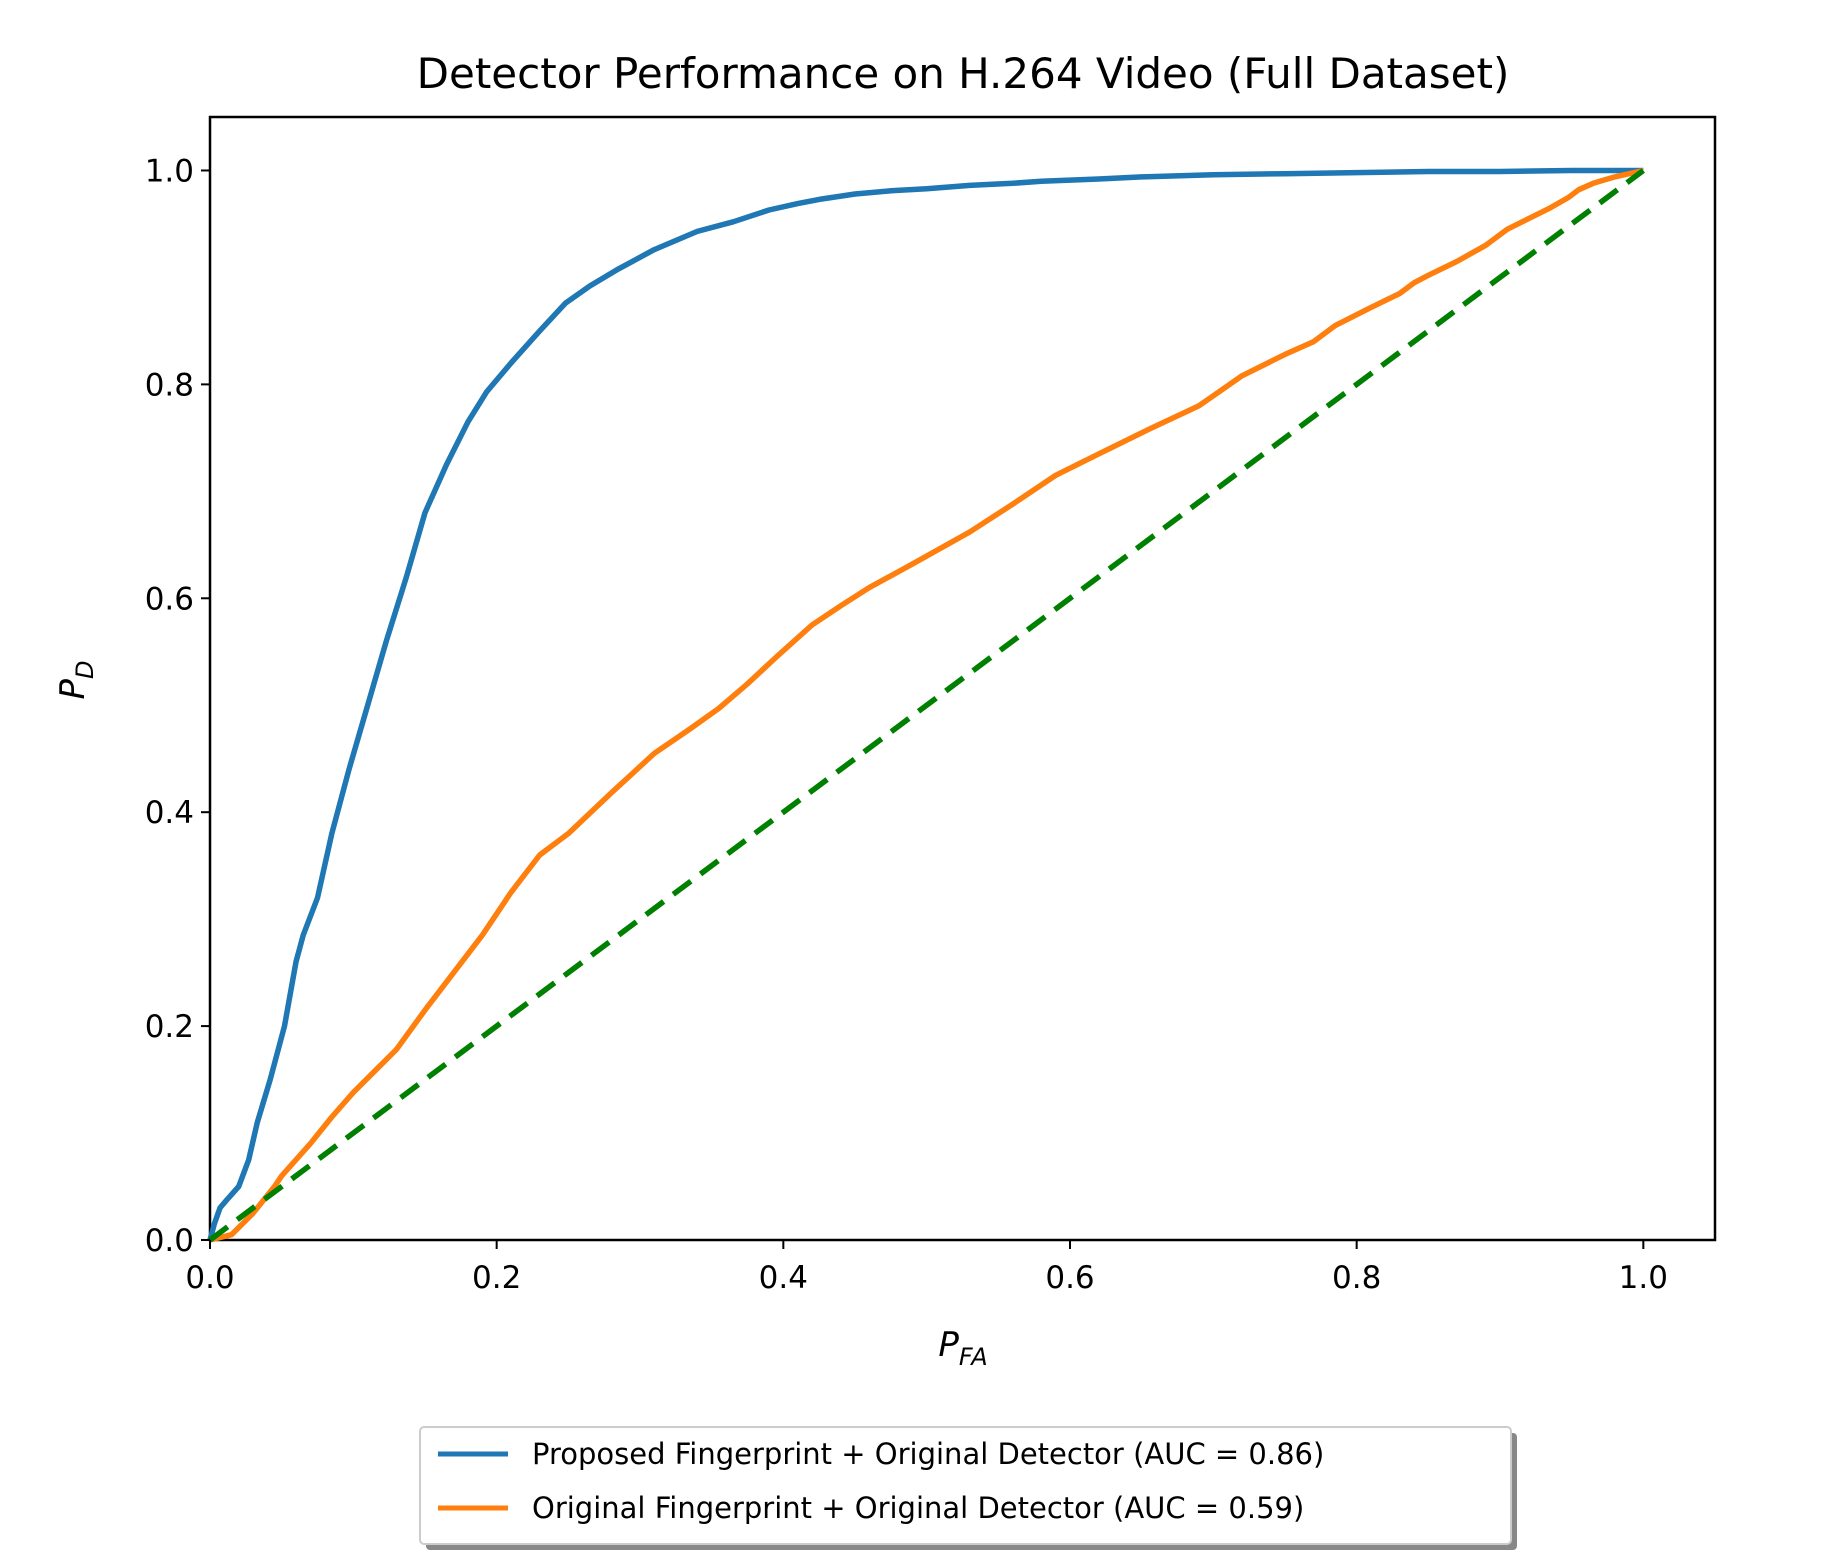 Image resolution: width=1831 pixels, height=1566 pixels. What do you see at coordinates (209, 1278) in the screenshot?
I see `x-tick-label: 0.0` at bounding box center [209, 1278].